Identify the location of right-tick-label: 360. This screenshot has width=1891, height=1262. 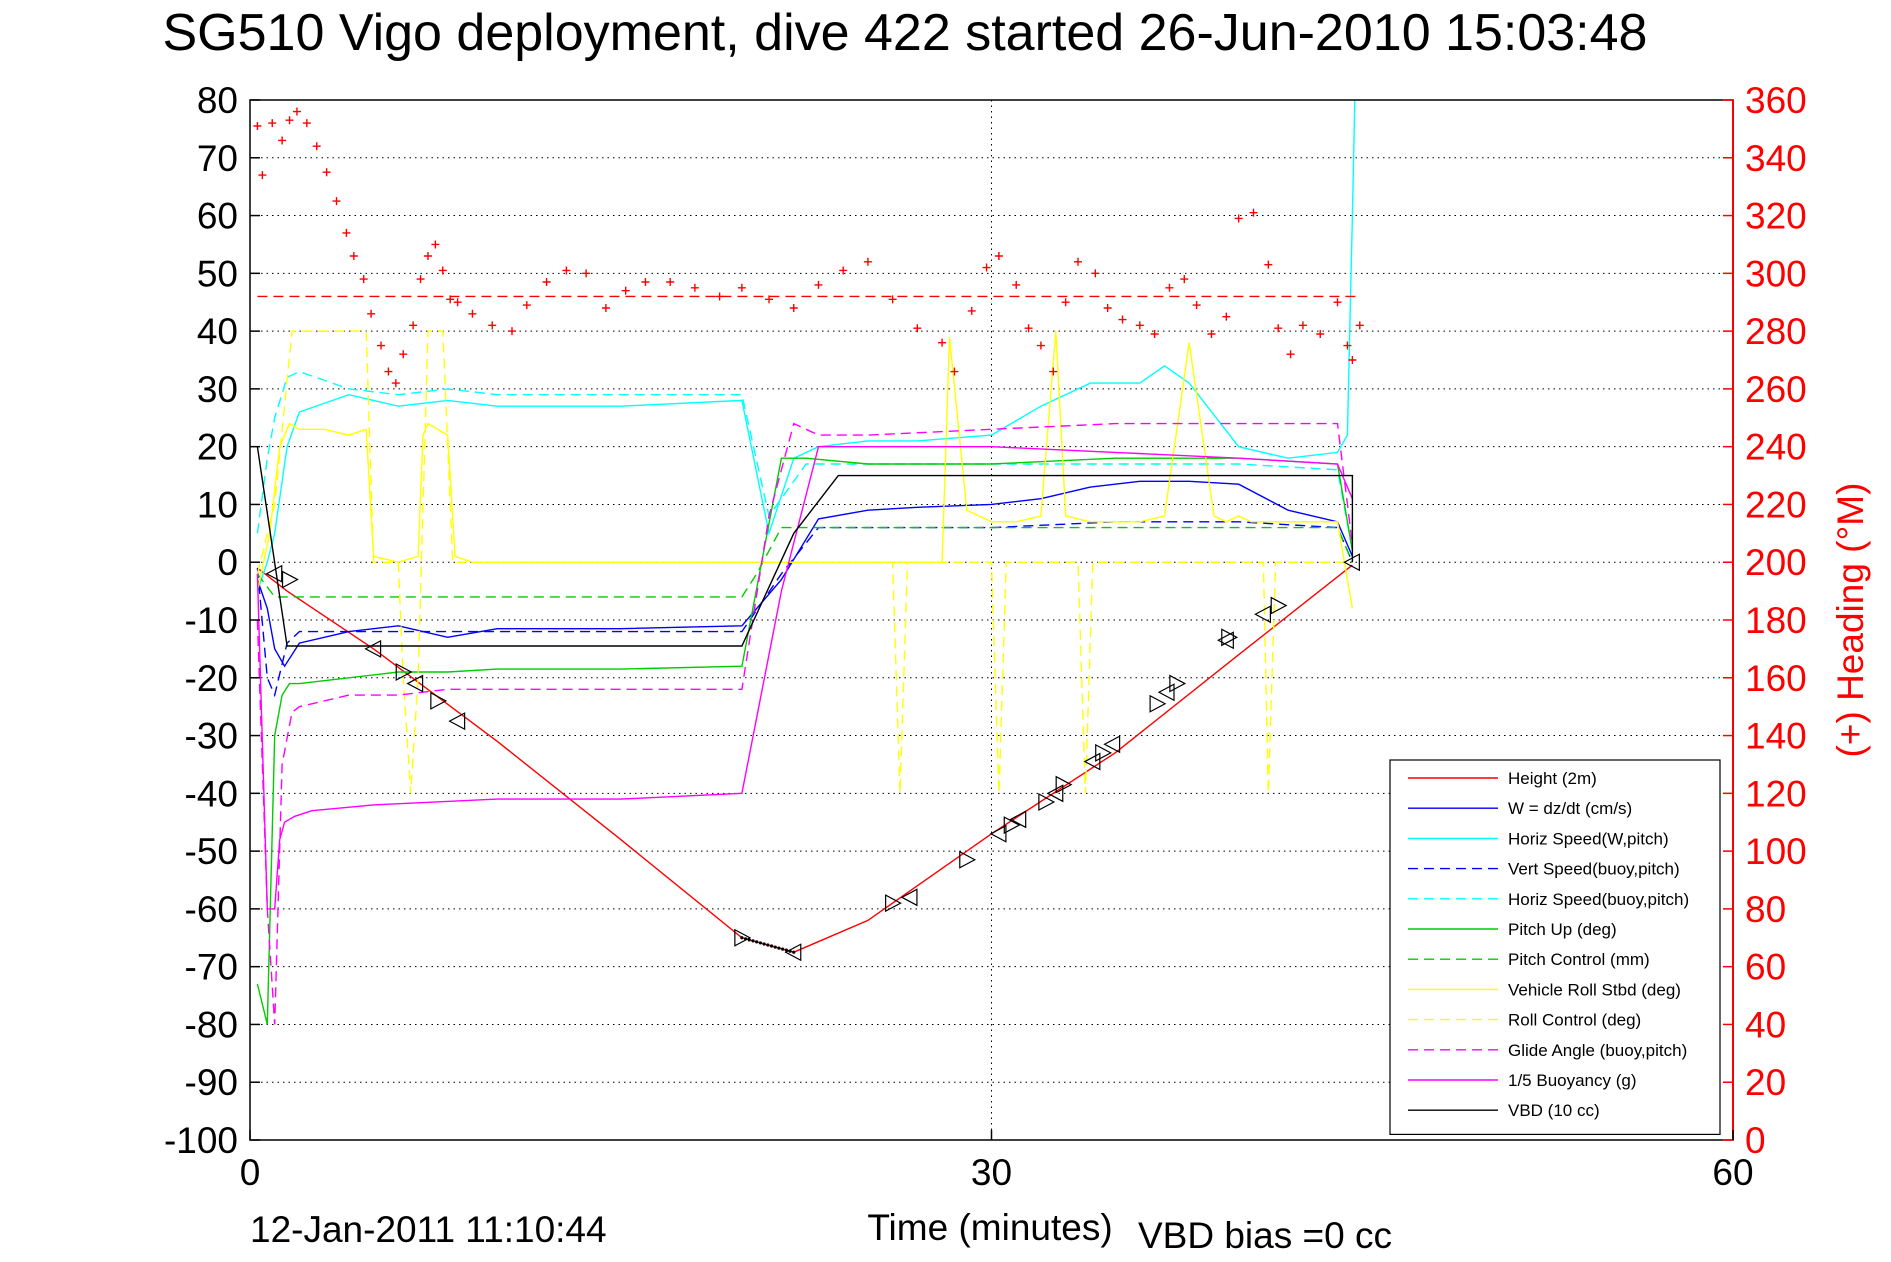
(1776, 100).